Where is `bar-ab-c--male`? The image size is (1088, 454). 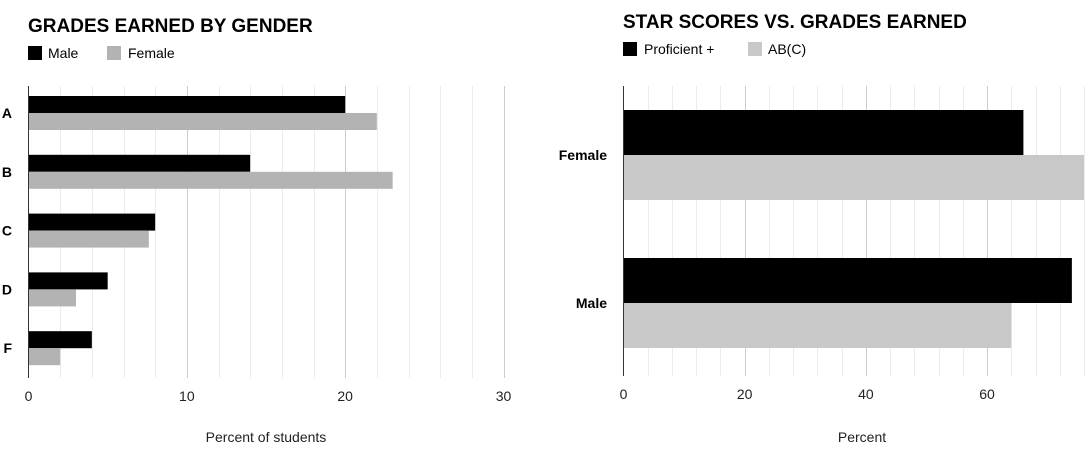 bar-ab-c--male is located at coordinates (817, 325).